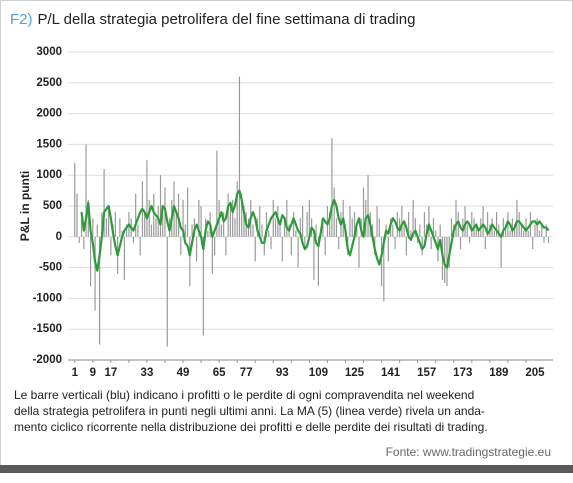  What do you see at coordinates (246, 373) in the screenshot?
I see `x-tick-label: 77` at bounding box center [246, 373].